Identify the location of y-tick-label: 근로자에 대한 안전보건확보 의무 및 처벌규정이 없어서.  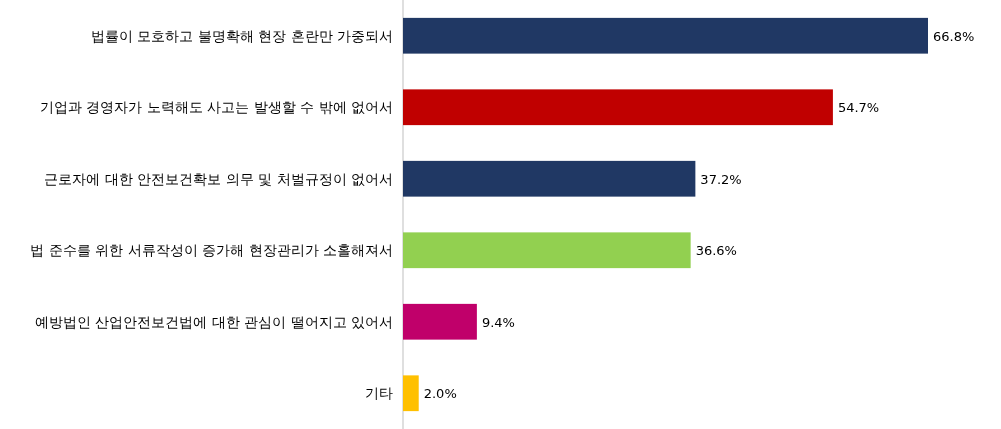
(218, 178).